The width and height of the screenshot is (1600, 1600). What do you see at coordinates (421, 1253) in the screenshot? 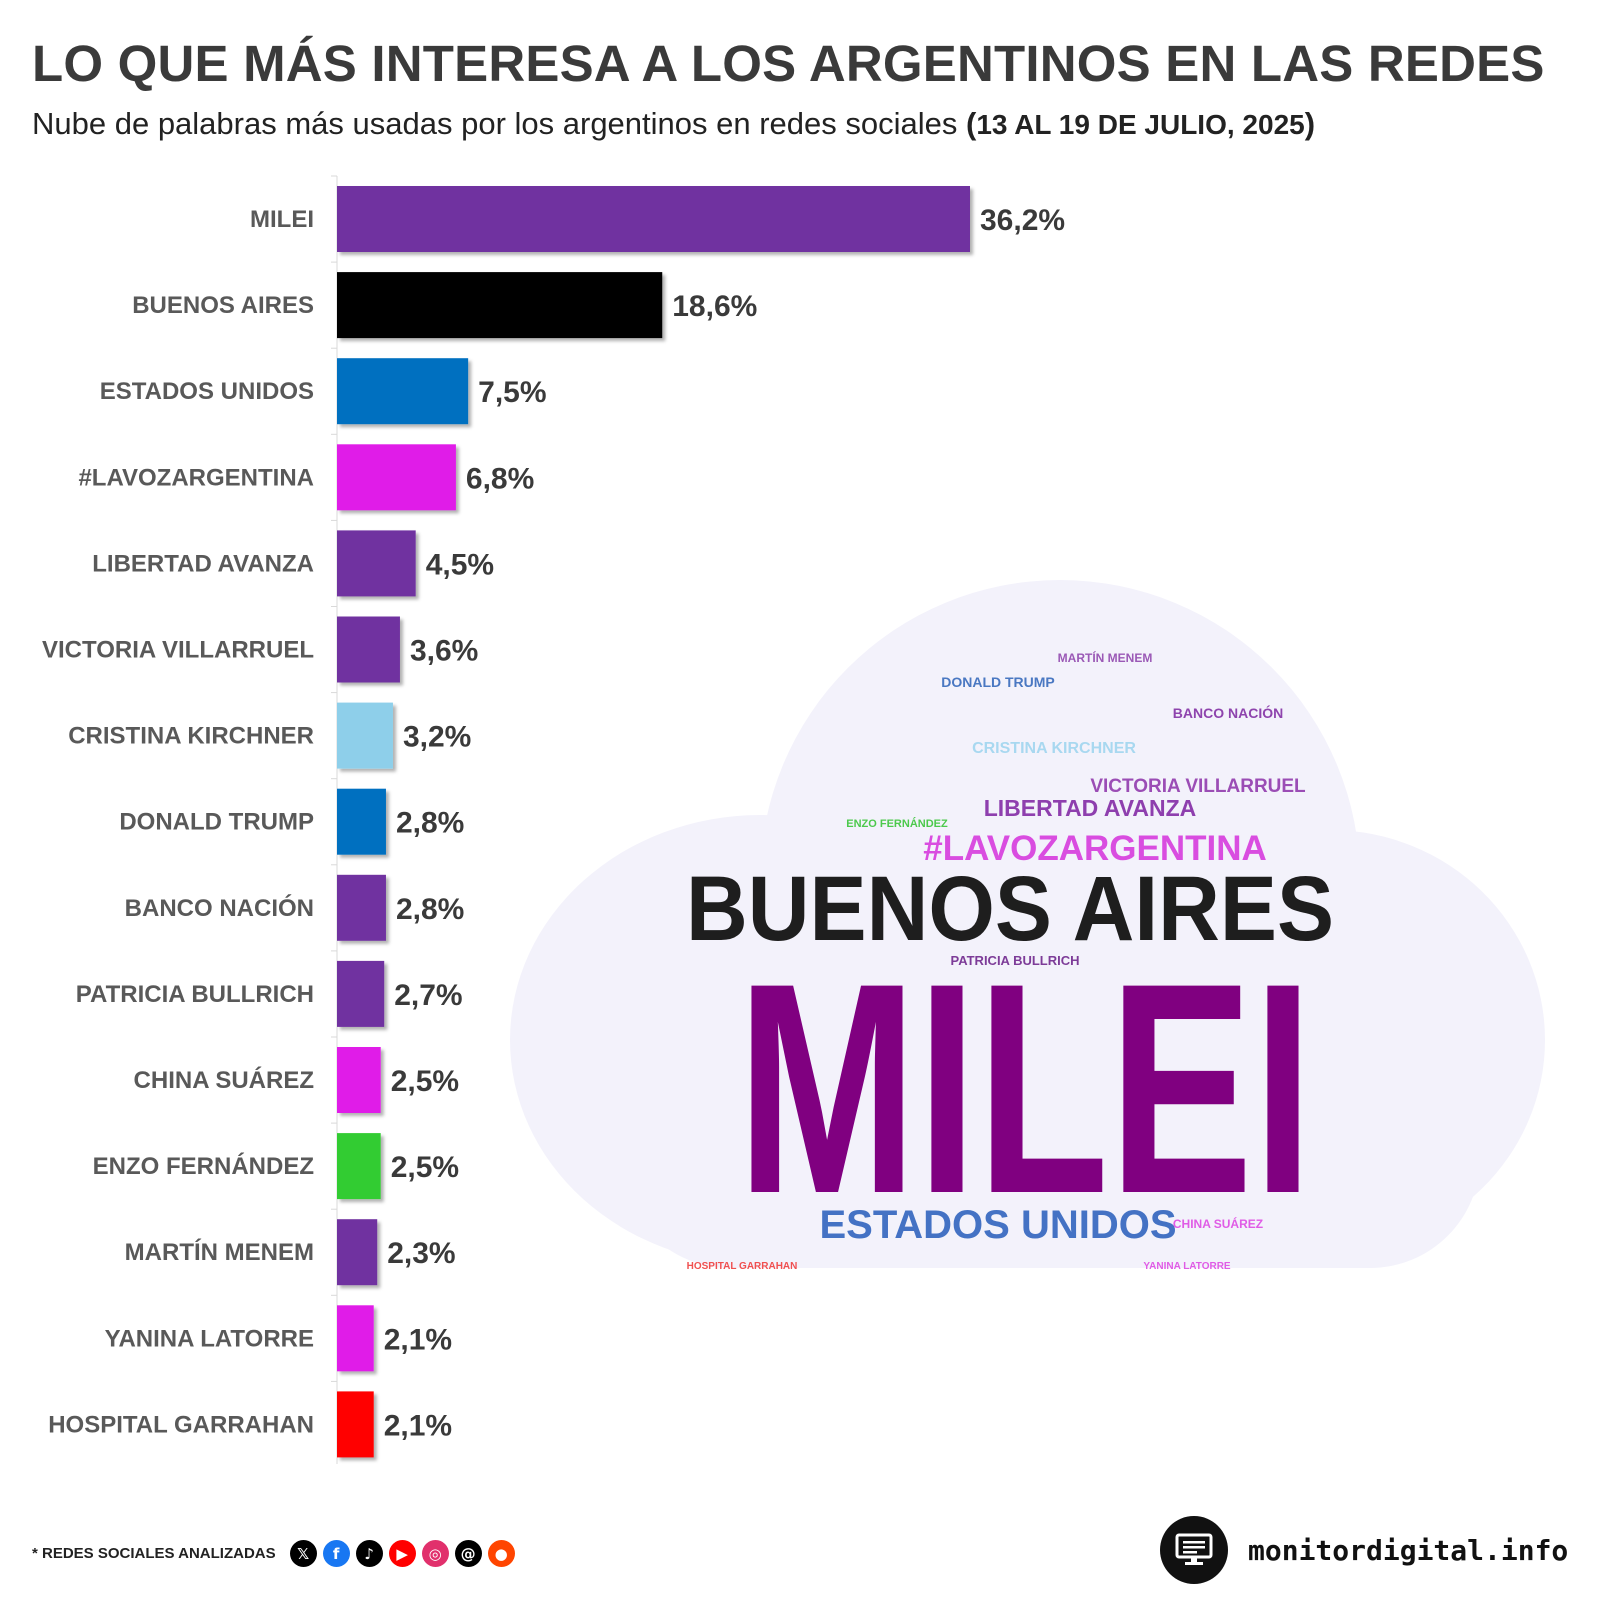
I see `value-label: 2,3%` at bounding box center [421, 1253].